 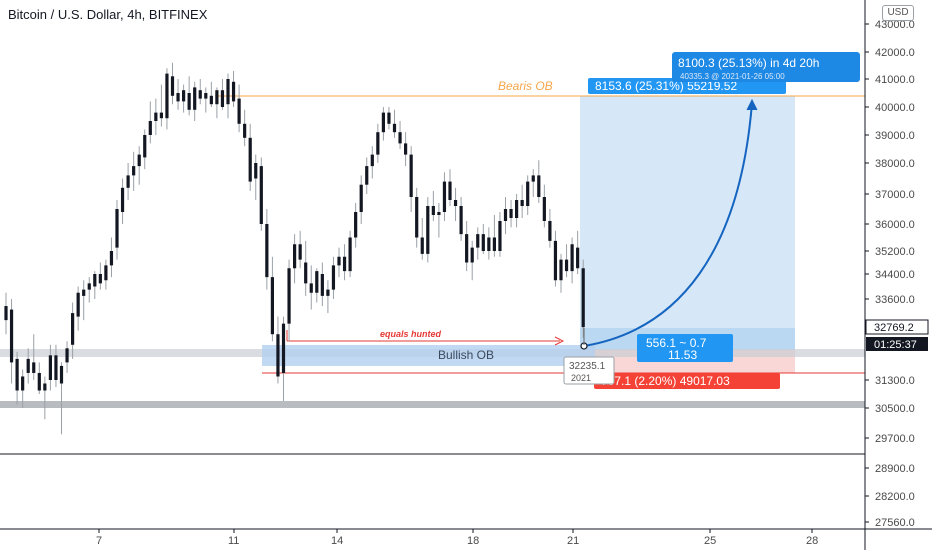 What do you see at coordinates (895, 136) in the screenshot?
I see `y-tick-label: 39000.0` at bounding box center [895, 136].